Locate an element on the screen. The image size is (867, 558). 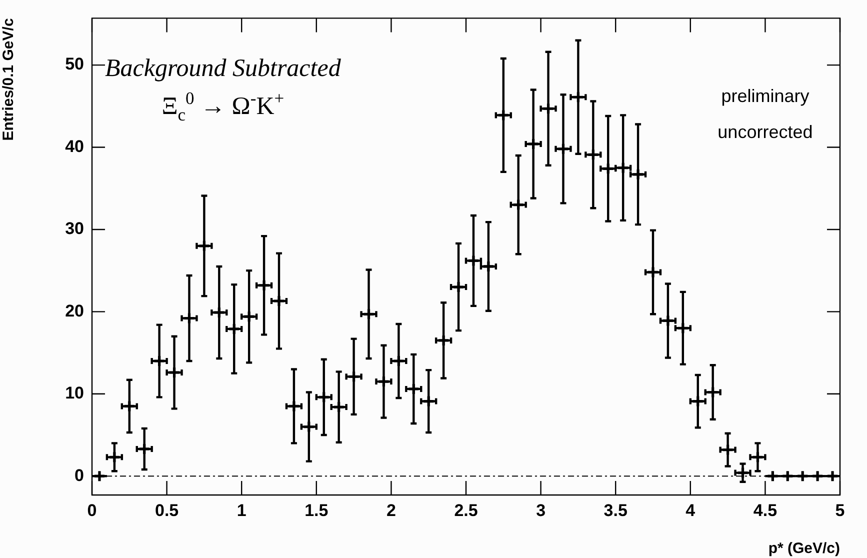
y-tick-label: 50 is located at coordinates (74, 64).